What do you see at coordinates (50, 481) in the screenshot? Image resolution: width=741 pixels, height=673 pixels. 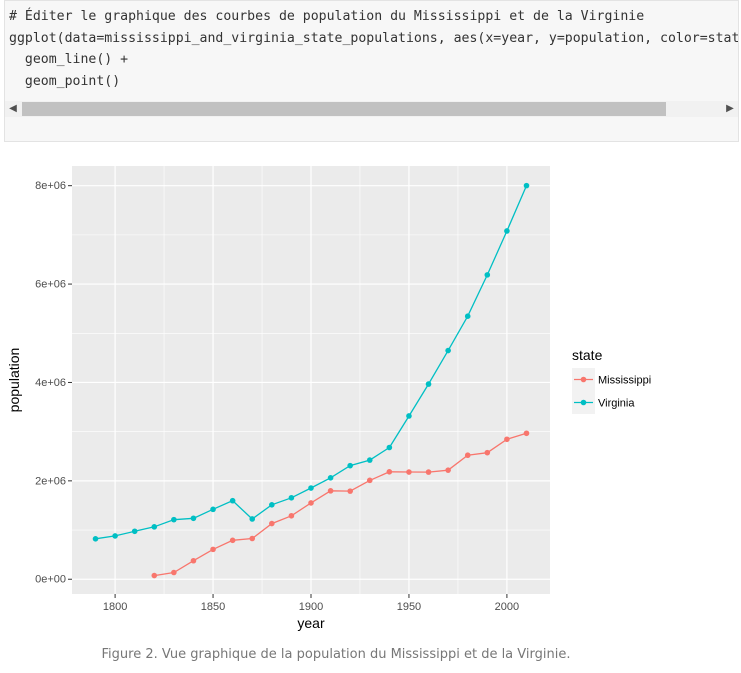 I see `y-tick-label: 2e+06` at bounding box center [50, 481].